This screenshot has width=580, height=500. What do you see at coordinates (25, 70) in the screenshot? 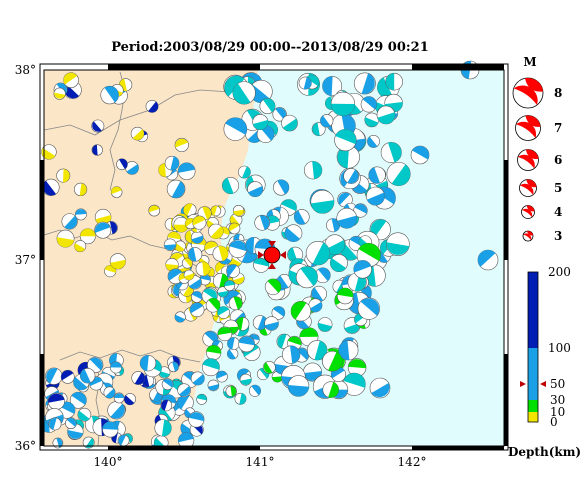
I see `lat-label-38: 38°` at bounding box center [25, 70].